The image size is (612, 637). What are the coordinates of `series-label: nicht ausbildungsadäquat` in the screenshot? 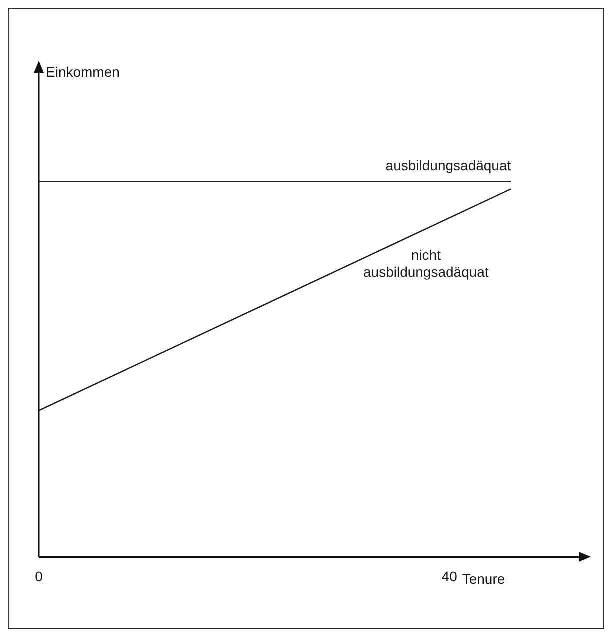 It's located at (426, 263).